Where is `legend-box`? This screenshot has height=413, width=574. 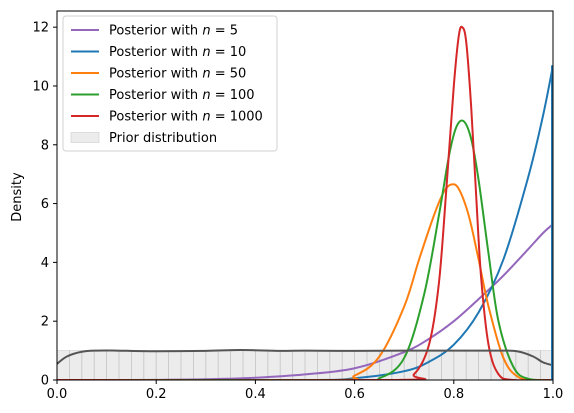 legend-box is located at coordinates (170, 83).